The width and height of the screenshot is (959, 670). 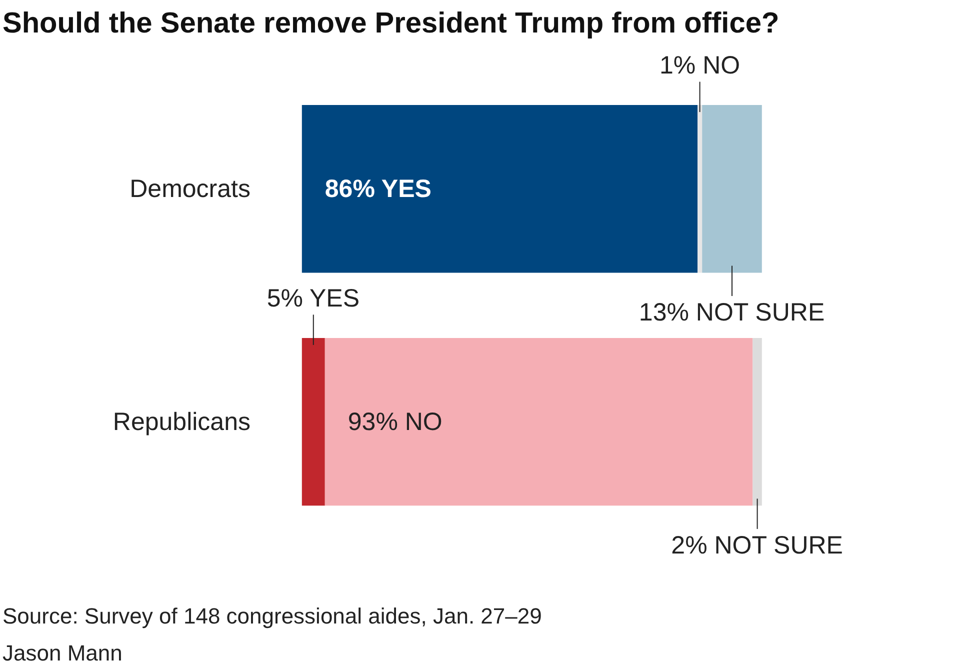 I want to click on data-label: 5% YES, so click(x=313, y=298).